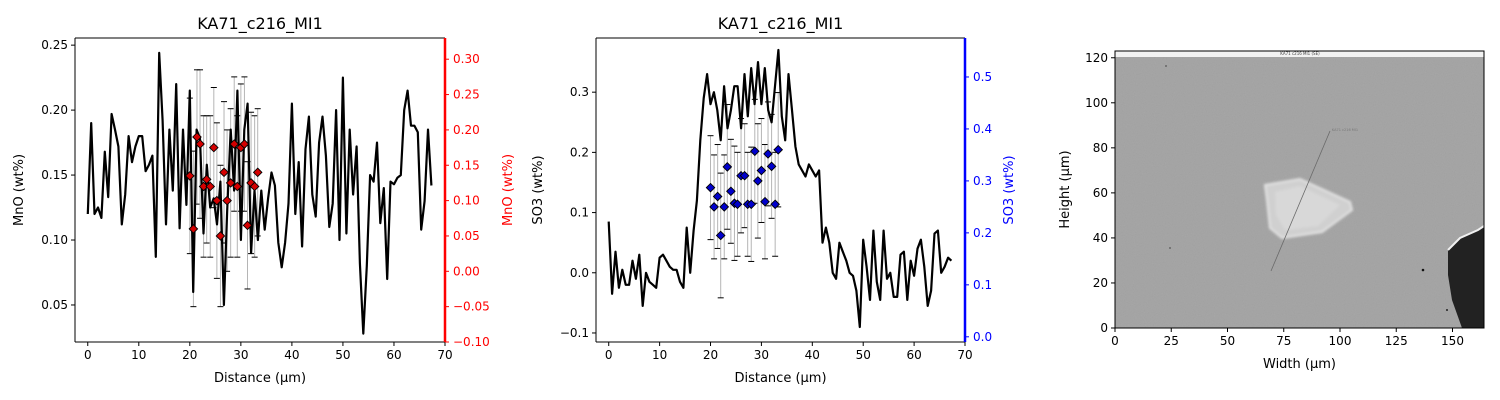 The image size is (1500, 400). Describe the element at coordinates (579, 152) in the screenshot. I see `y-tick-label: 0.2` at that location.